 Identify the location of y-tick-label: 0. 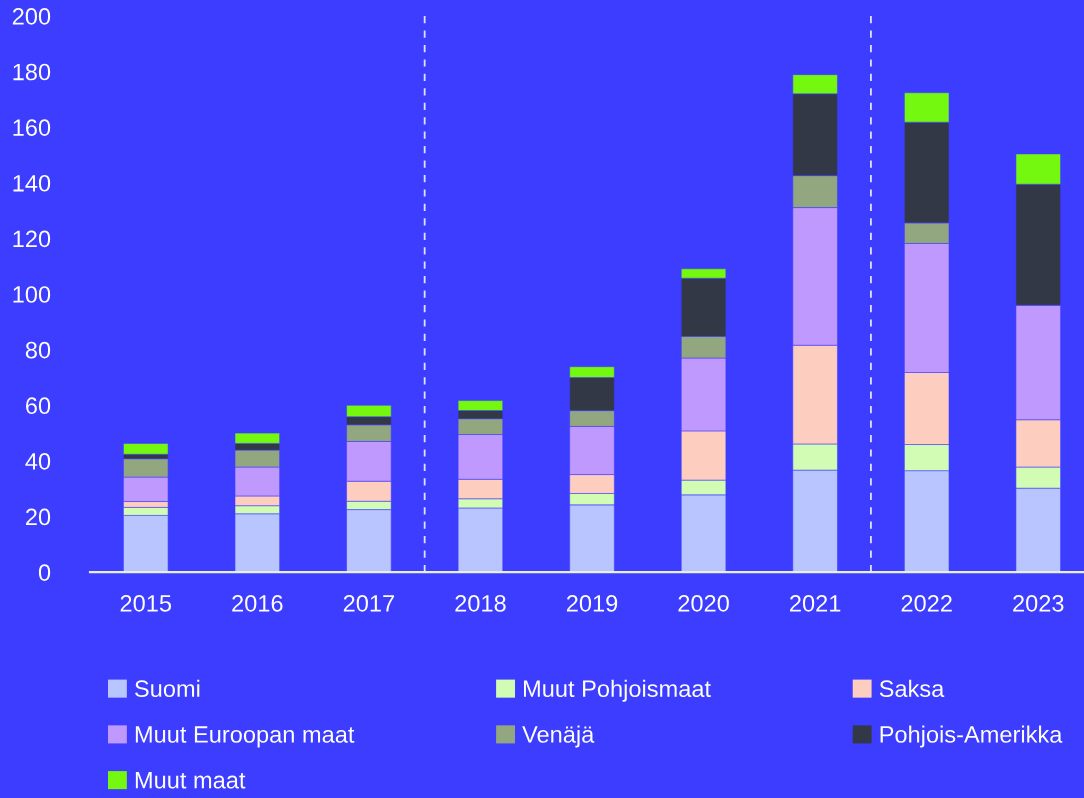
(44, 572).